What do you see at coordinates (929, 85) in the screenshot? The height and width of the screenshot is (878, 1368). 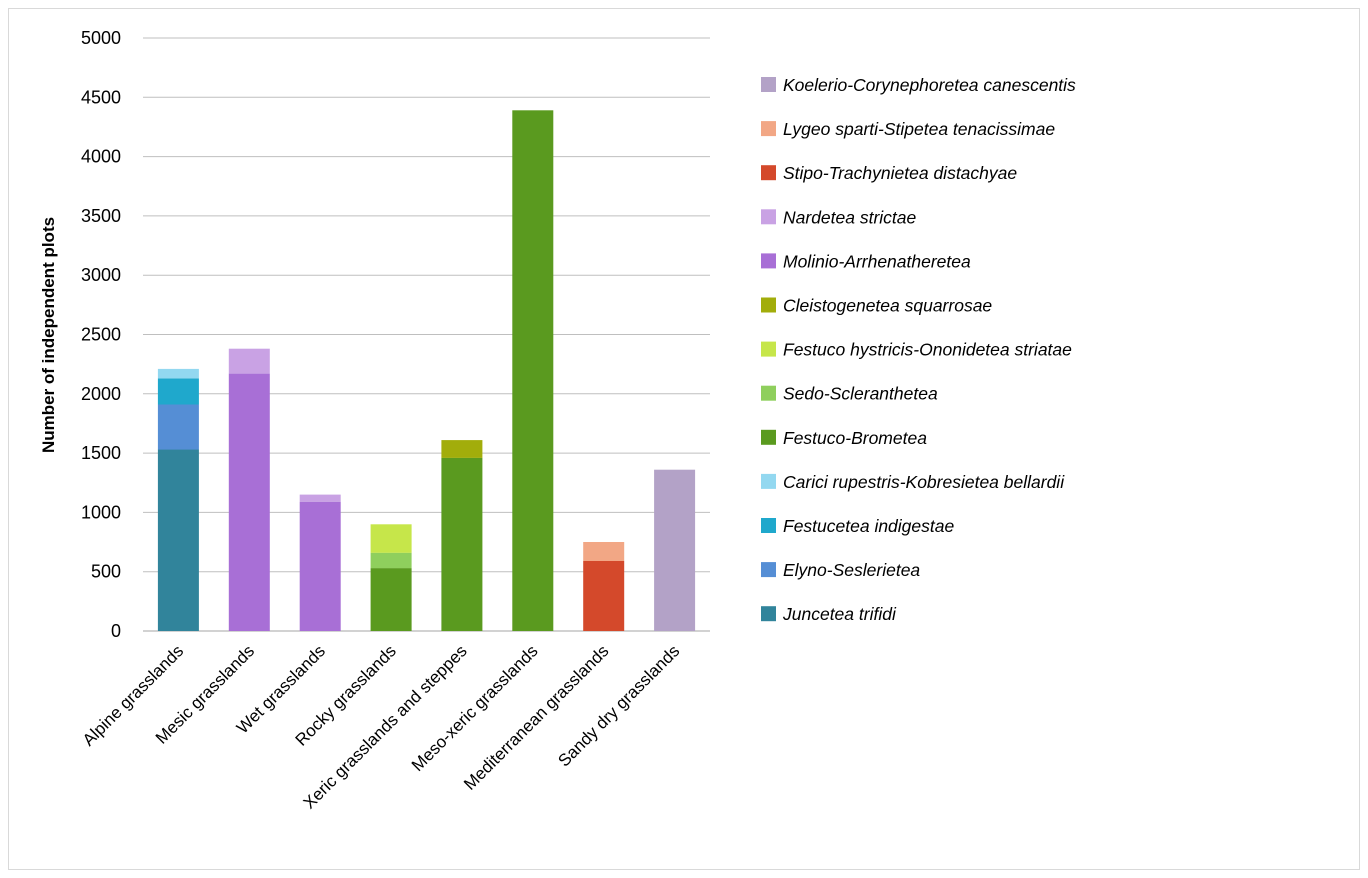 I see `legend-label: Koelerio-Corynephoretea canescentis` at bounding box center [929, 85].